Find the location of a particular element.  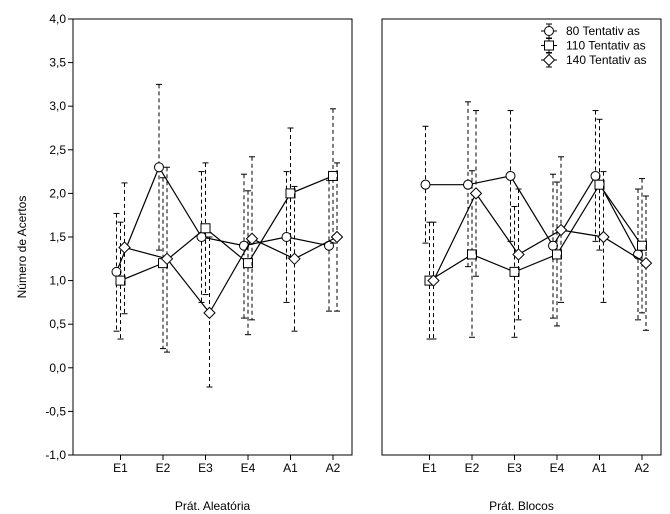

y-tick-label: 0,5 is located at coordinates (57, 324).